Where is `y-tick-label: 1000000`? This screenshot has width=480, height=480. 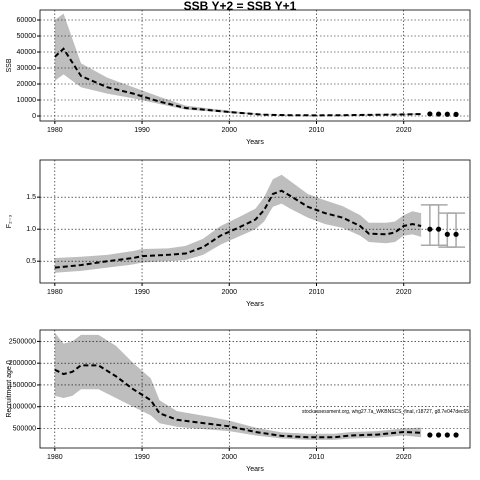
y-tick-label: 1000000 is located at coordinates (22, 407).